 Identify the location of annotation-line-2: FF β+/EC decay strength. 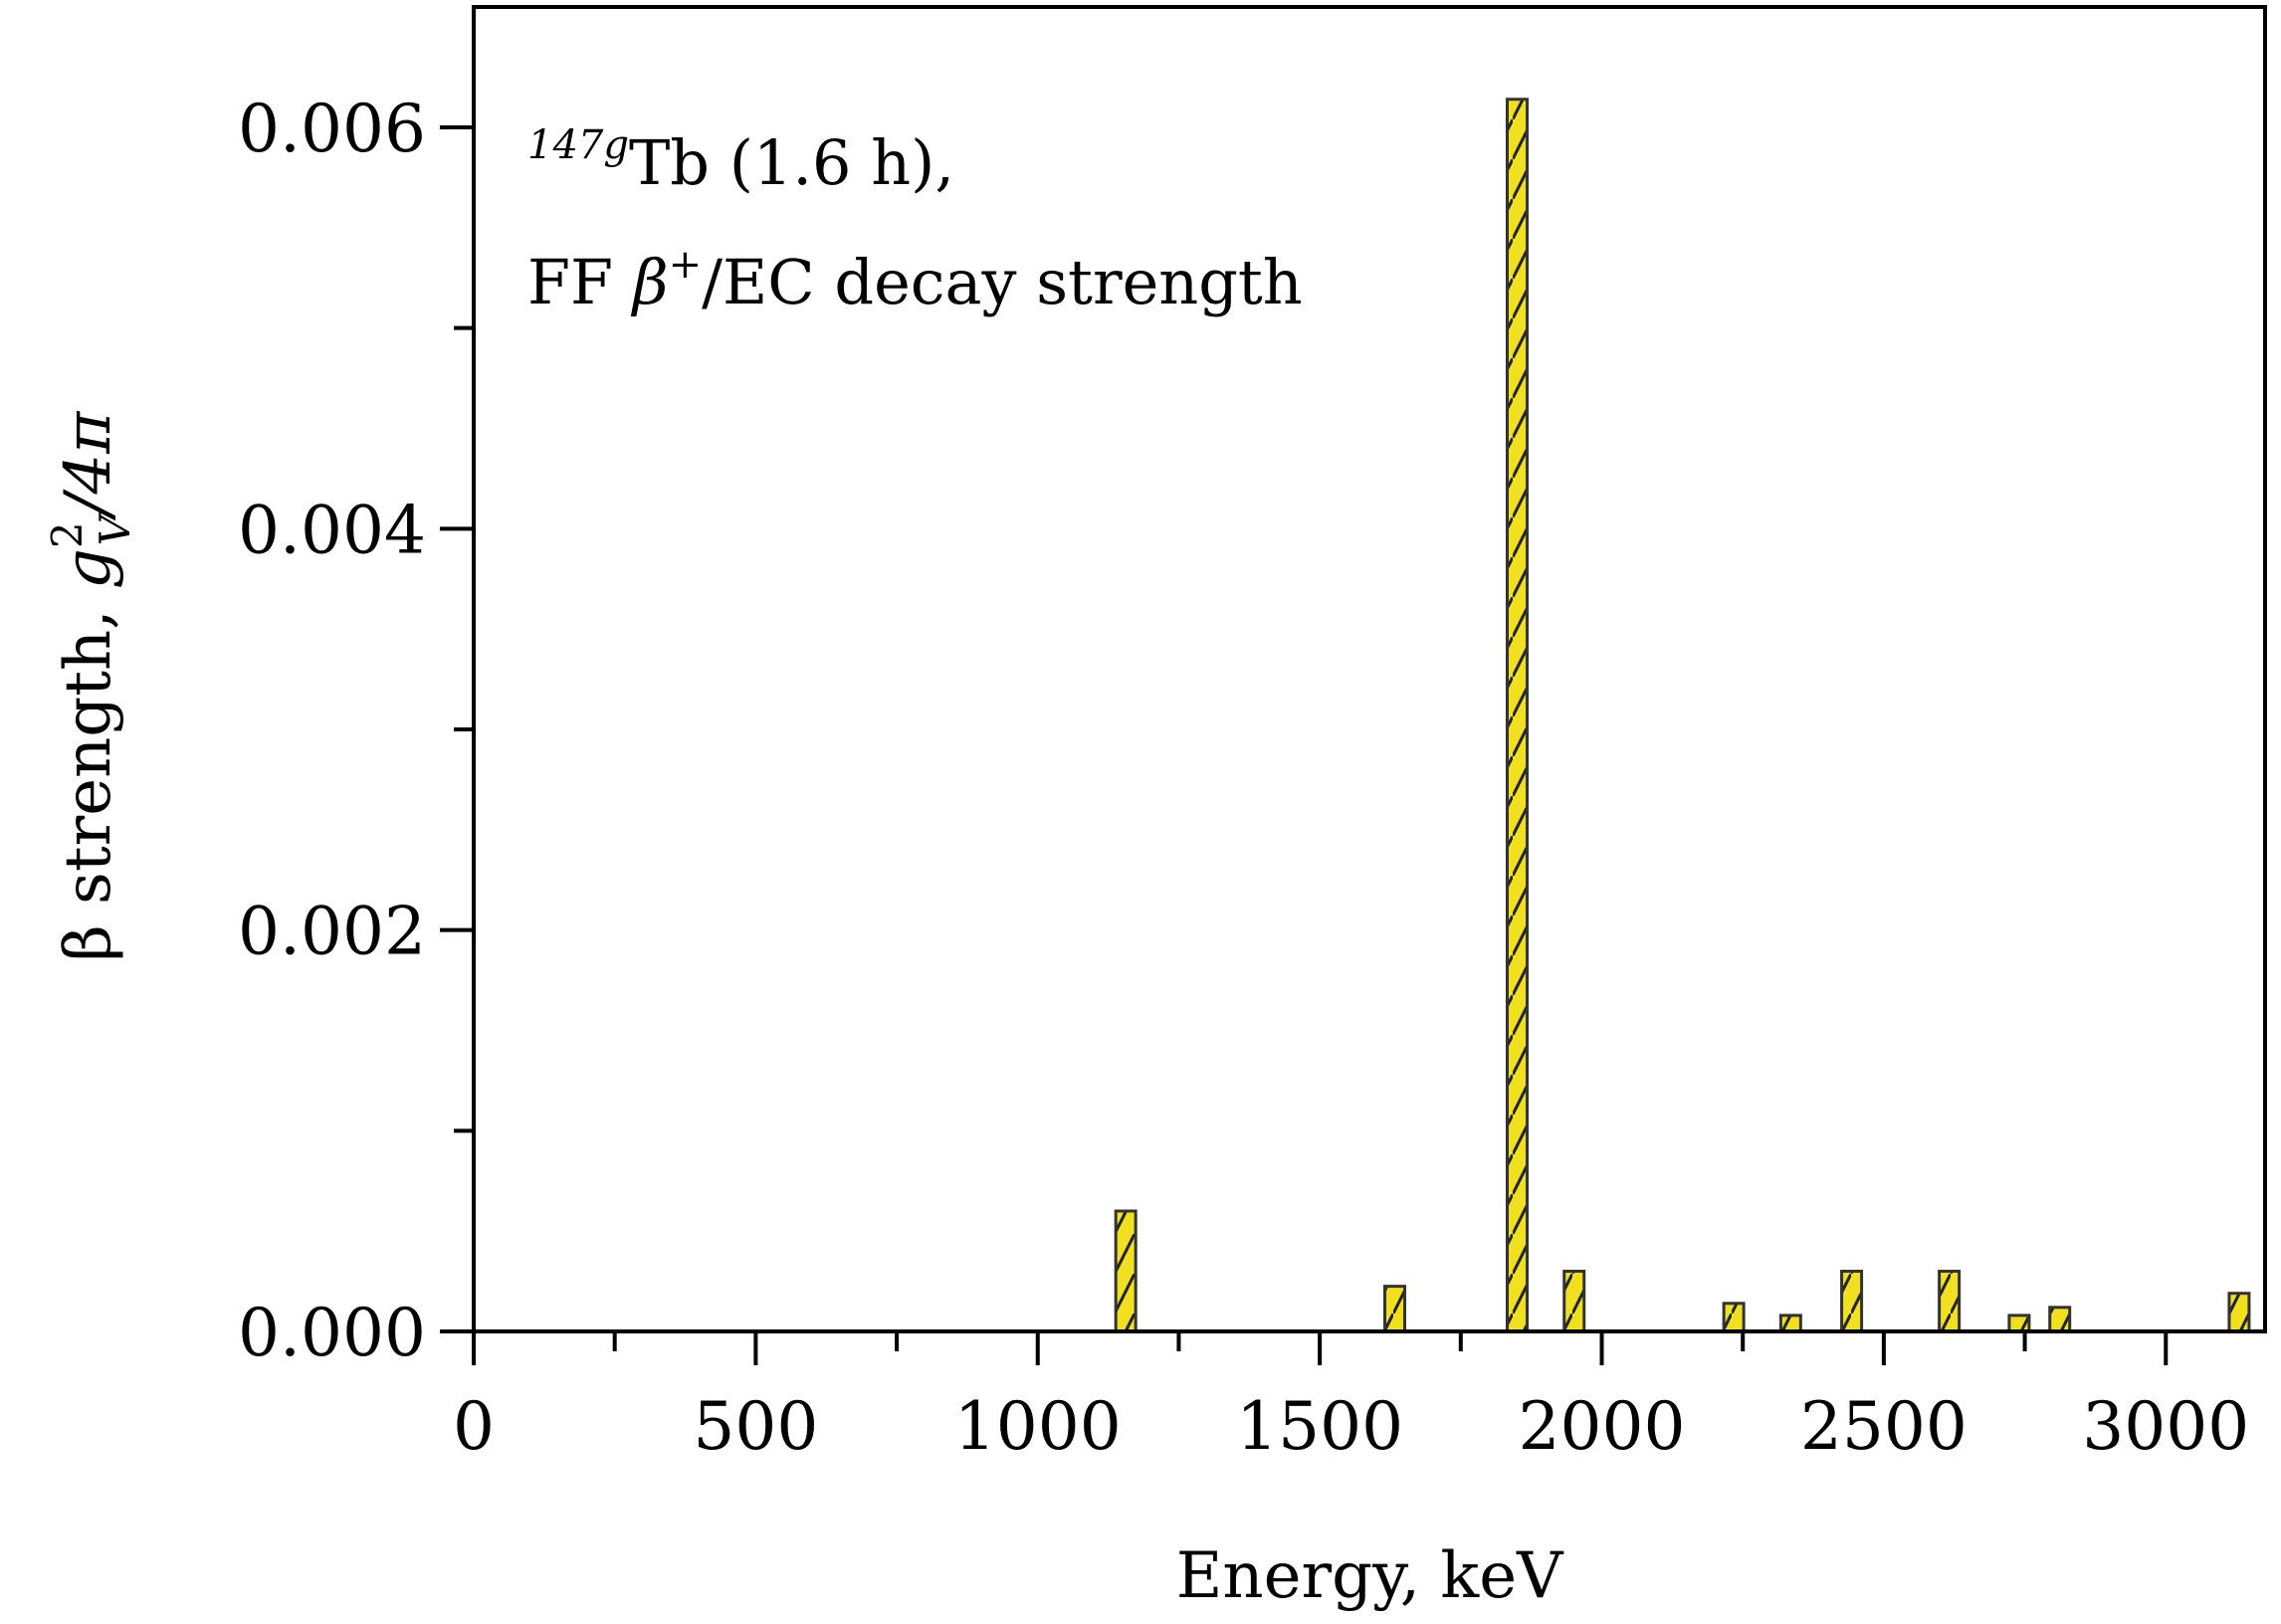
(915, 280).